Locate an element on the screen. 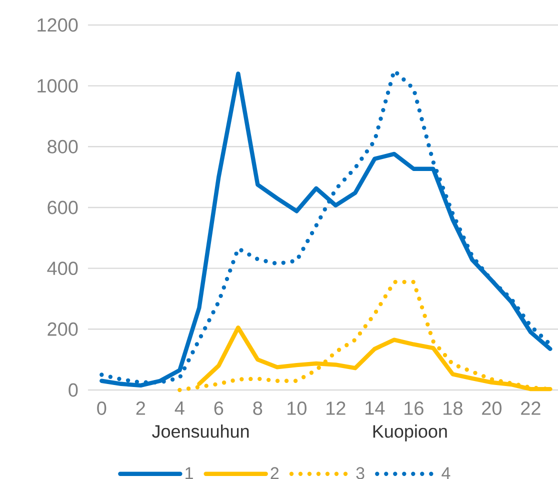 The width and height of the screenshot is (558, 479). legend-label: 4 is located at coordinates (446, 473).